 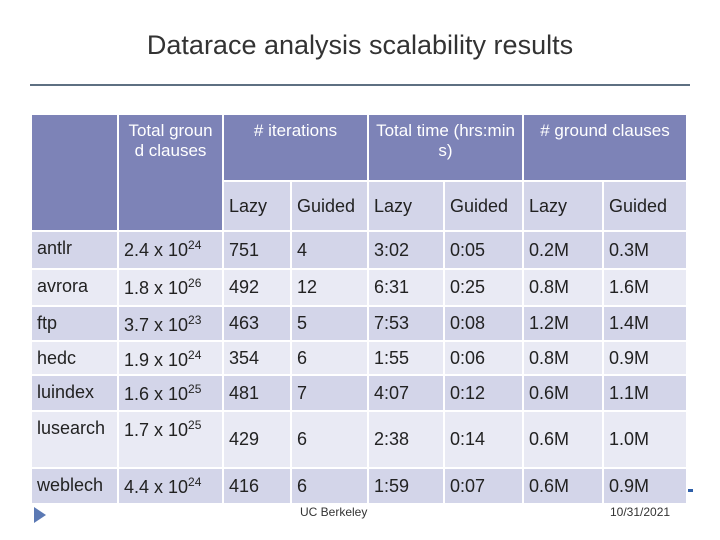 What do you see at coordinates (74, 358) in the screenshot?
I see `row-label: hedc` at bounding box center [74, 358].